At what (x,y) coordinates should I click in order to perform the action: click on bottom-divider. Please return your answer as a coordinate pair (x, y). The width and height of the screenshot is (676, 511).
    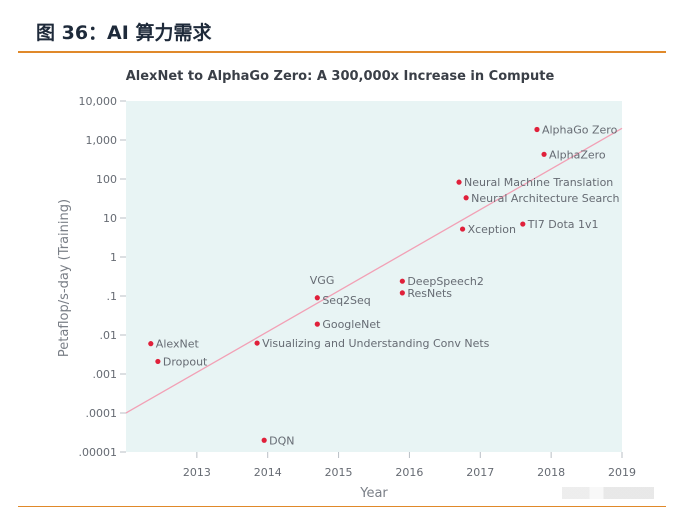
    Looking at the image, I should click on (342, 506).